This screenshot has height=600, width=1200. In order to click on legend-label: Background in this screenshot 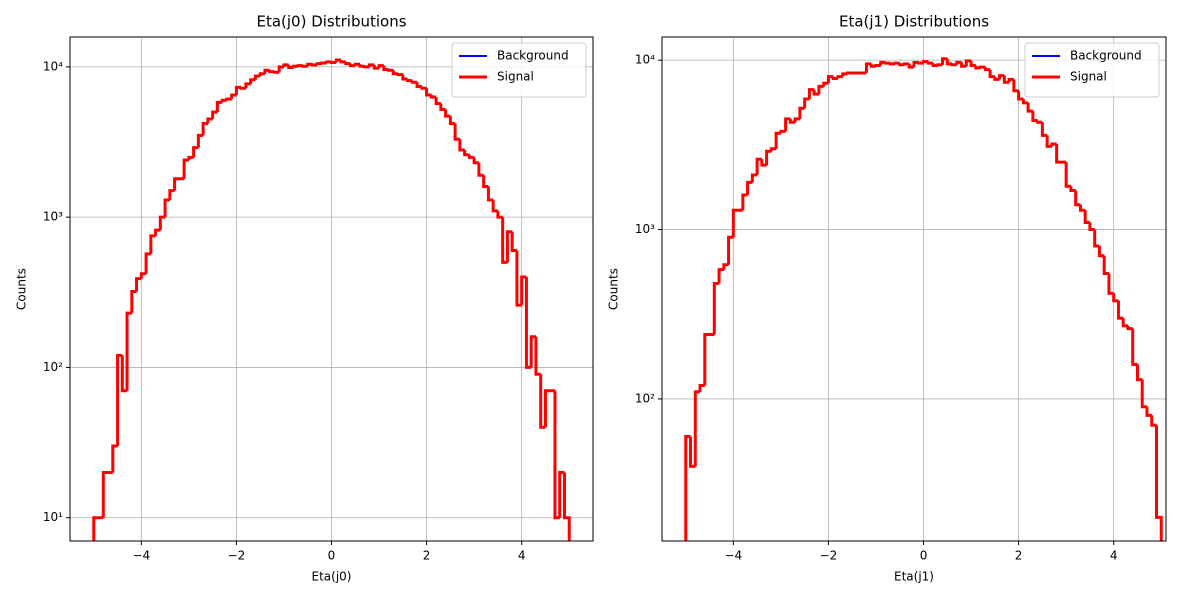, I will do `click(533, 56)`.